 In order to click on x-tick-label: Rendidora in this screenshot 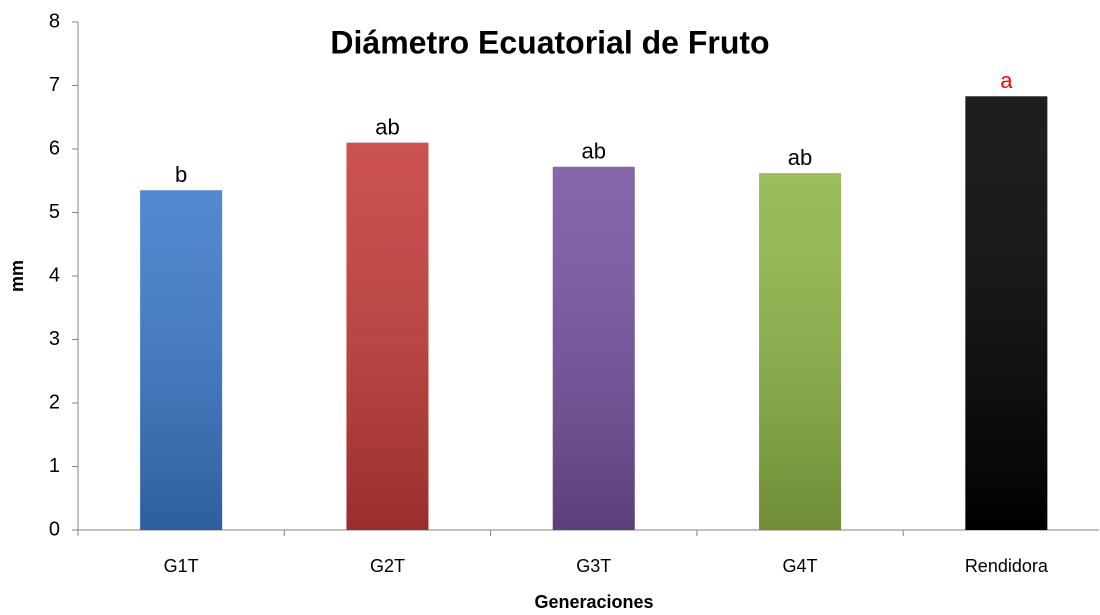, I will do `click(1007, 566)`.